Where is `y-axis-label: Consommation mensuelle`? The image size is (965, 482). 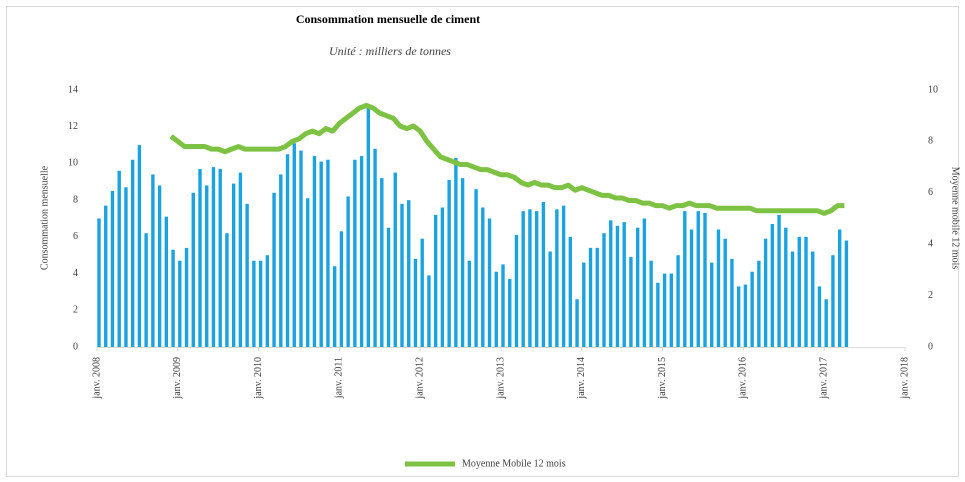
y-axis-label: Consommation mensuelle is located at coordinates (44, 217).